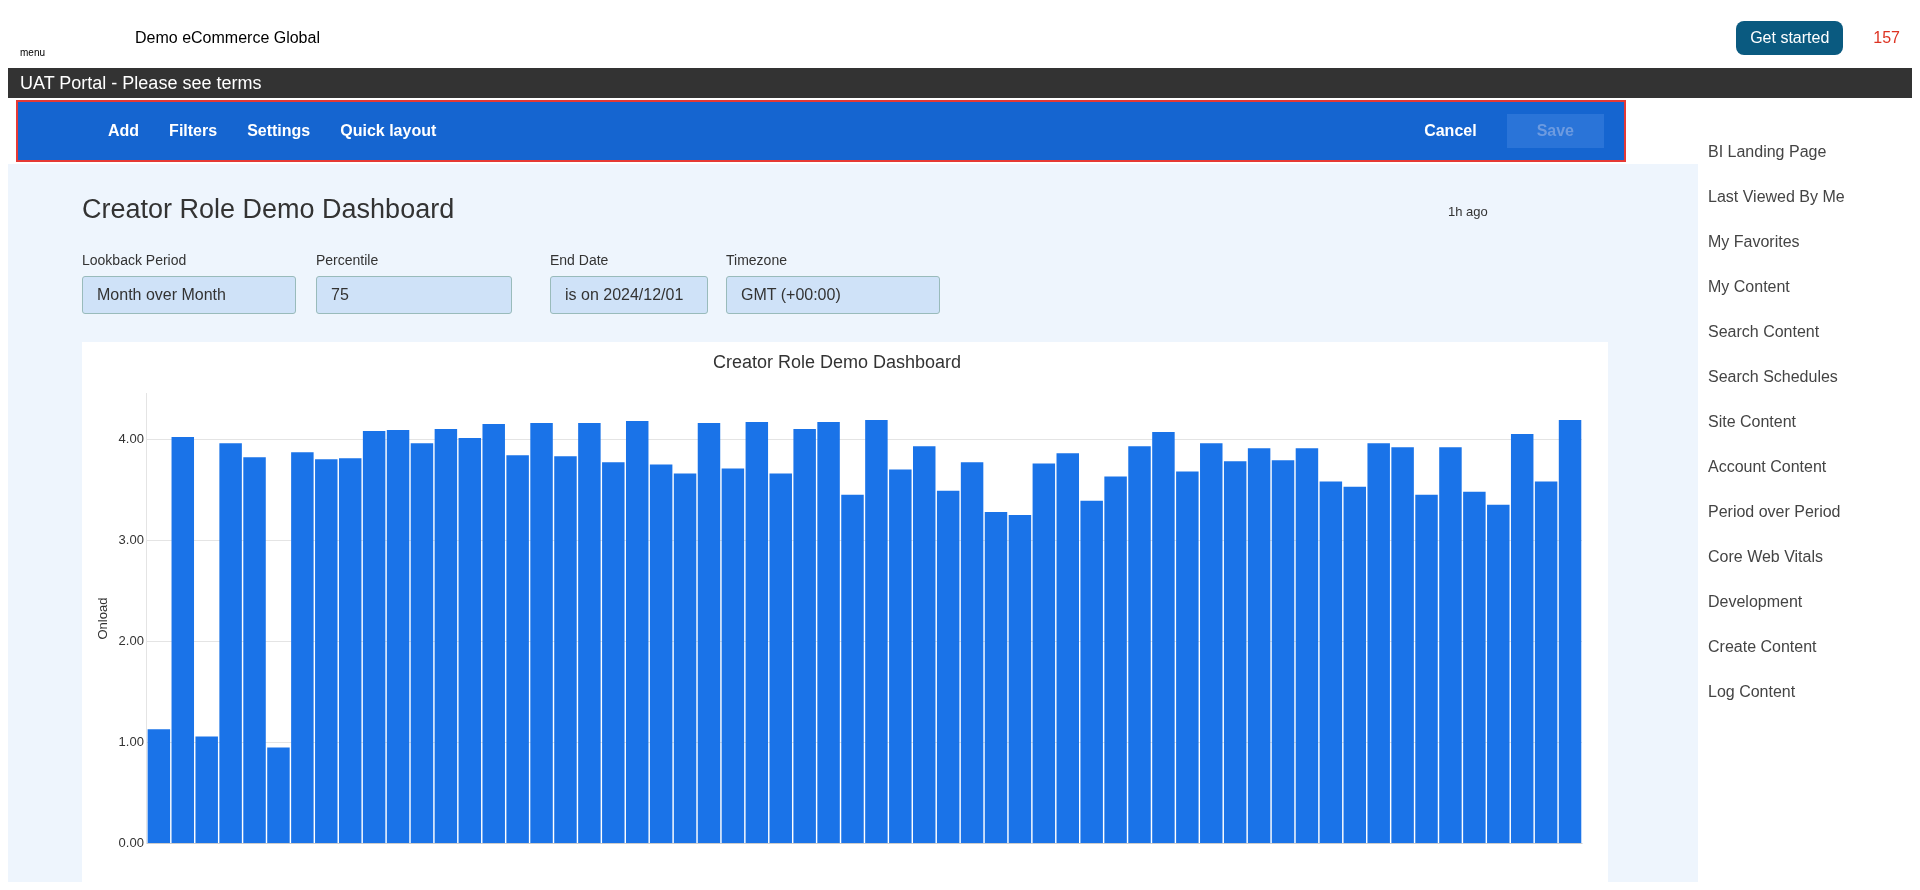 This screenshot has height=890, width=1920. I want to click on text: Settings, so click(279, 131).